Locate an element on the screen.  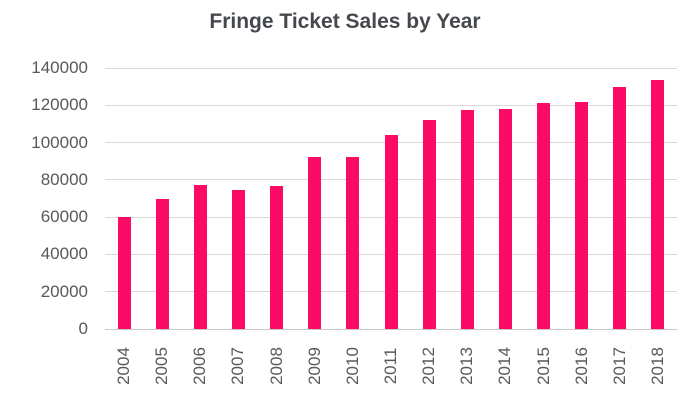
x-tick-label: 2012 is located at coordinates (429, 366).